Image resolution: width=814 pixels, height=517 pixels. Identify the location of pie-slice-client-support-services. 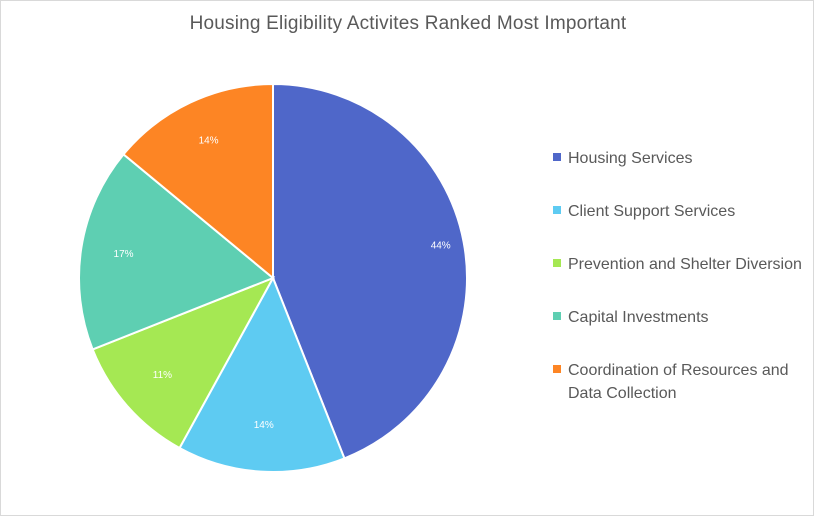
(262, 374).